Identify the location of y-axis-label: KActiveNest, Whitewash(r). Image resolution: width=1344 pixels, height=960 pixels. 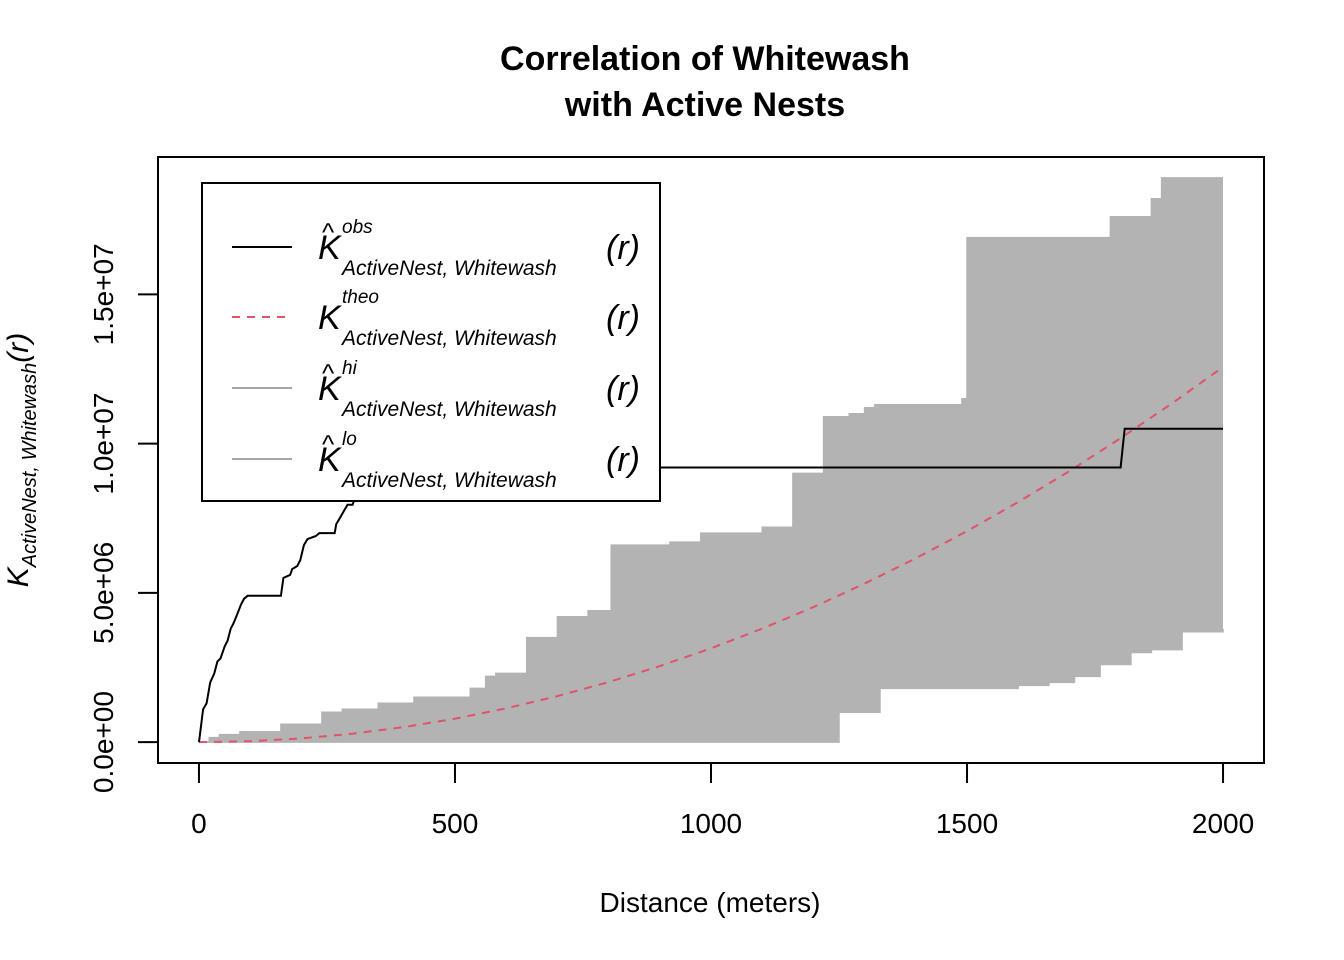
(21, 460).